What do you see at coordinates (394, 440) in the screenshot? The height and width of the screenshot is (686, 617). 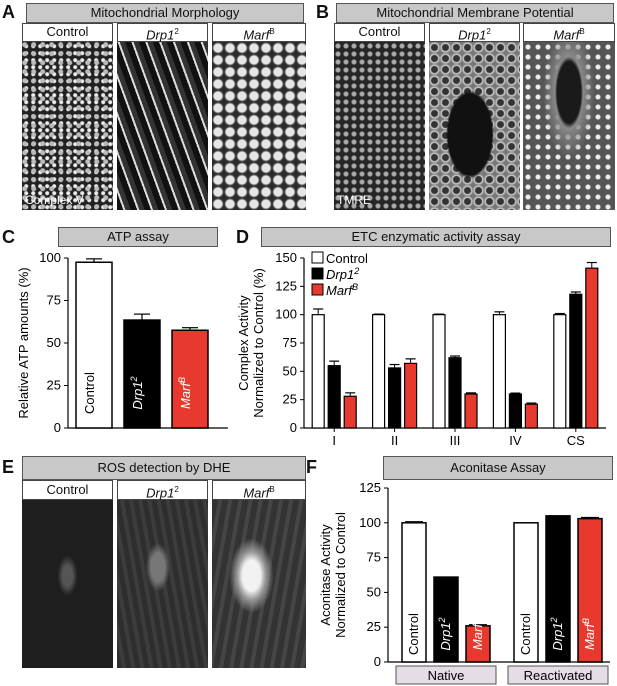 I see `chart-d-xtick-label: II` at bounding box center [394, 440].